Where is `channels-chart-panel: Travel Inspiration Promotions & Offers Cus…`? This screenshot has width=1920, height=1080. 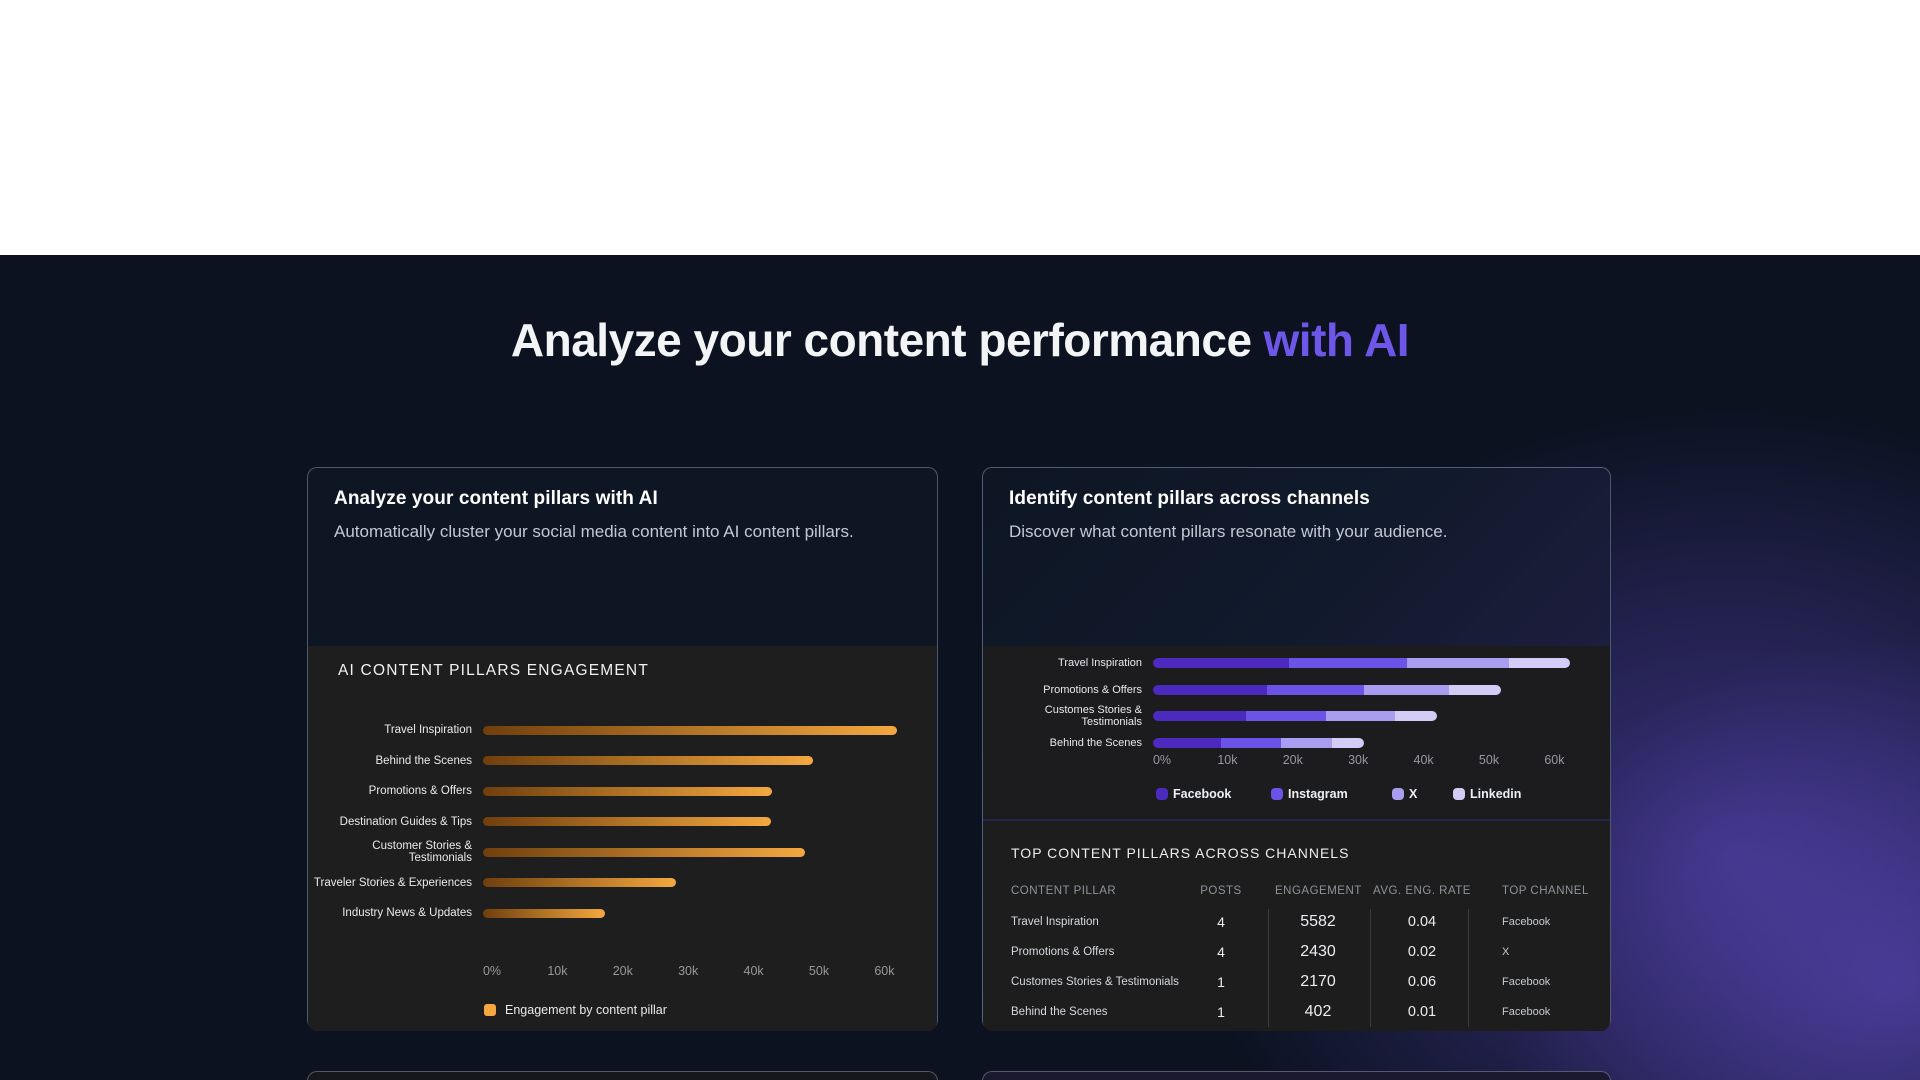 channels-chart-panel: Travel Inspiration Promotions & Offers Cus… is located at coordinates (1296, 732).